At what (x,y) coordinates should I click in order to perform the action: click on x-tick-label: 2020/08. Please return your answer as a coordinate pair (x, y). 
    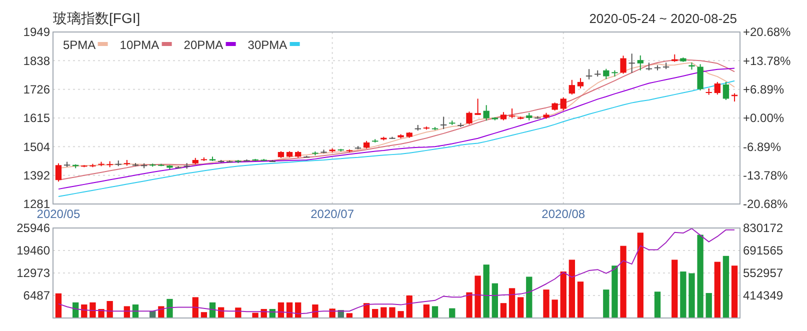
    Looking at the image, I should click on (564, 214).